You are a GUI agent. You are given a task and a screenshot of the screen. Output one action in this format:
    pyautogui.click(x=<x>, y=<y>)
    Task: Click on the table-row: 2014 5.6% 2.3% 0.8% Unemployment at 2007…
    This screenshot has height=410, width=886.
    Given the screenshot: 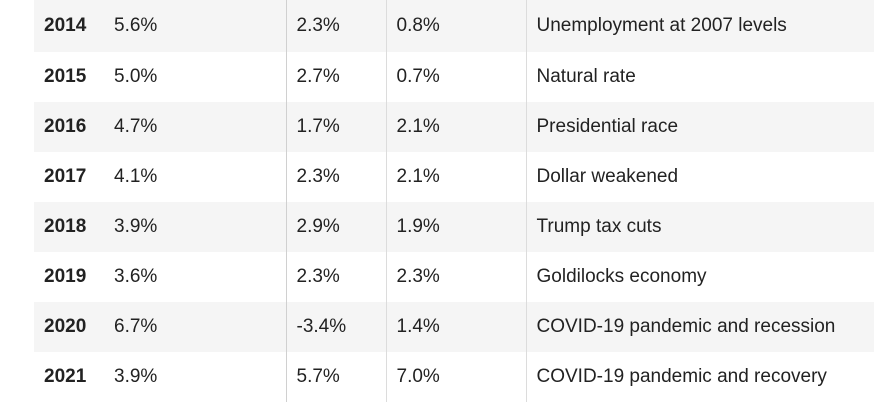 What is the action you would take?
    pyautogui.click(x=454, y=26)
    